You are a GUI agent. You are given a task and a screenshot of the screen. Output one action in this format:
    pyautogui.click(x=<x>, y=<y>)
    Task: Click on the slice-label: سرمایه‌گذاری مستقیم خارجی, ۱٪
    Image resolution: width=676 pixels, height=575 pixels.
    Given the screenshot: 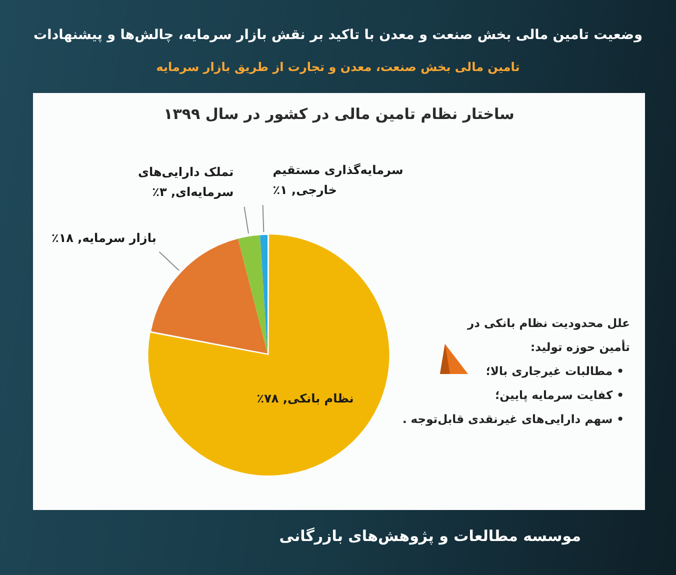 What is the action you would take?
    pyautogui.click(x=338, y=180)
    